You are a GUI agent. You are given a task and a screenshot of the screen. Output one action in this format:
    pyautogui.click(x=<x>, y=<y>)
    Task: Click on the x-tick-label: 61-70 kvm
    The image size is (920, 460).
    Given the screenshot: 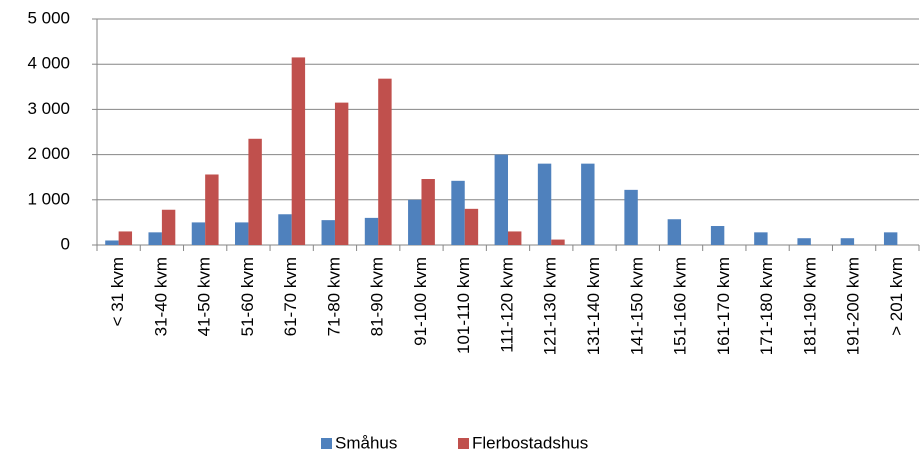 What is the action you would take?
    pyautogui.click(x=290, y=296)
    